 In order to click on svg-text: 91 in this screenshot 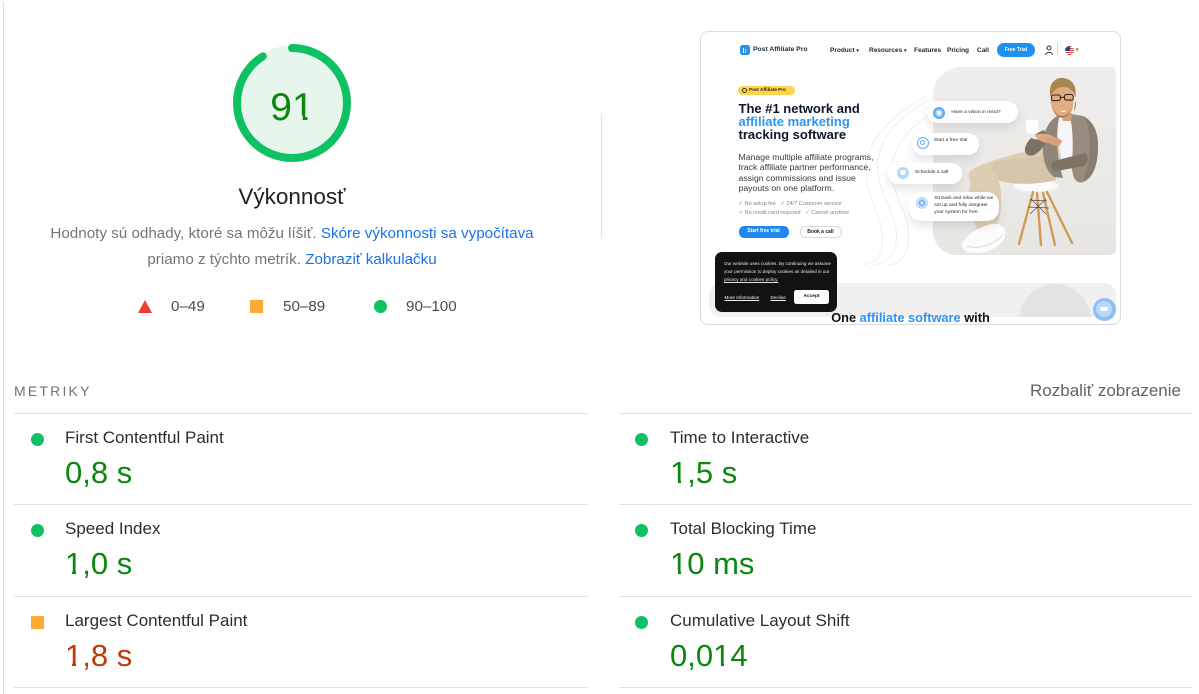, I will do `click(291, 107)`.